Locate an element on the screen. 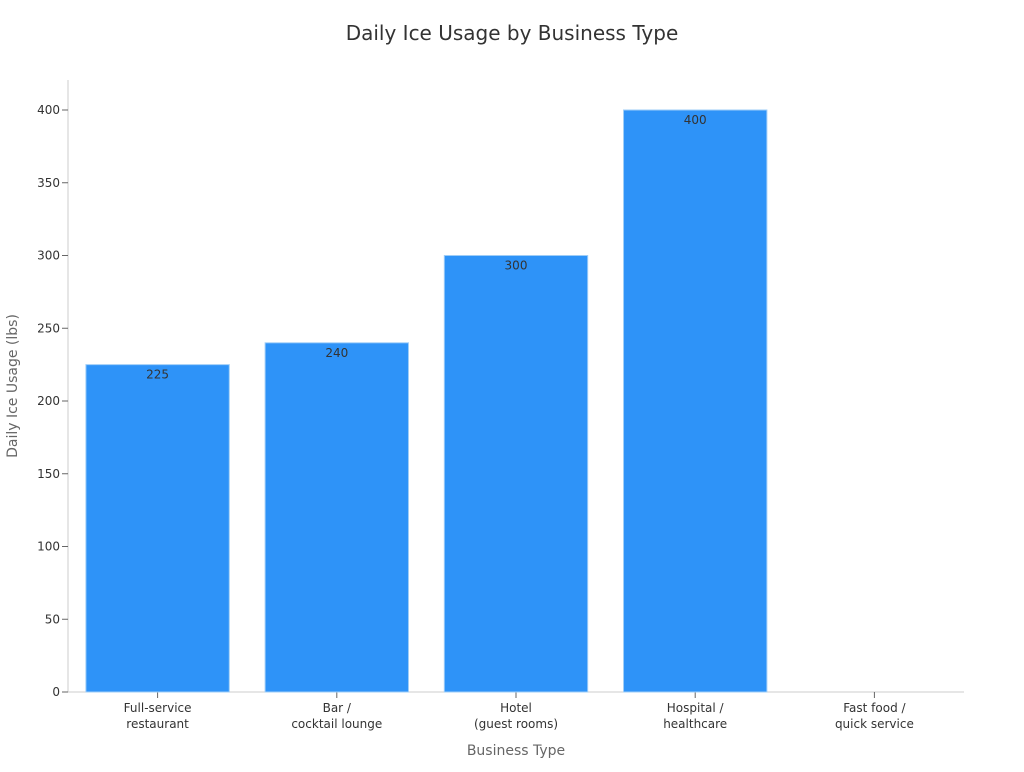  y-axis-title: Daily Ice Usage (lbs) is located at coordinates (13, 386).